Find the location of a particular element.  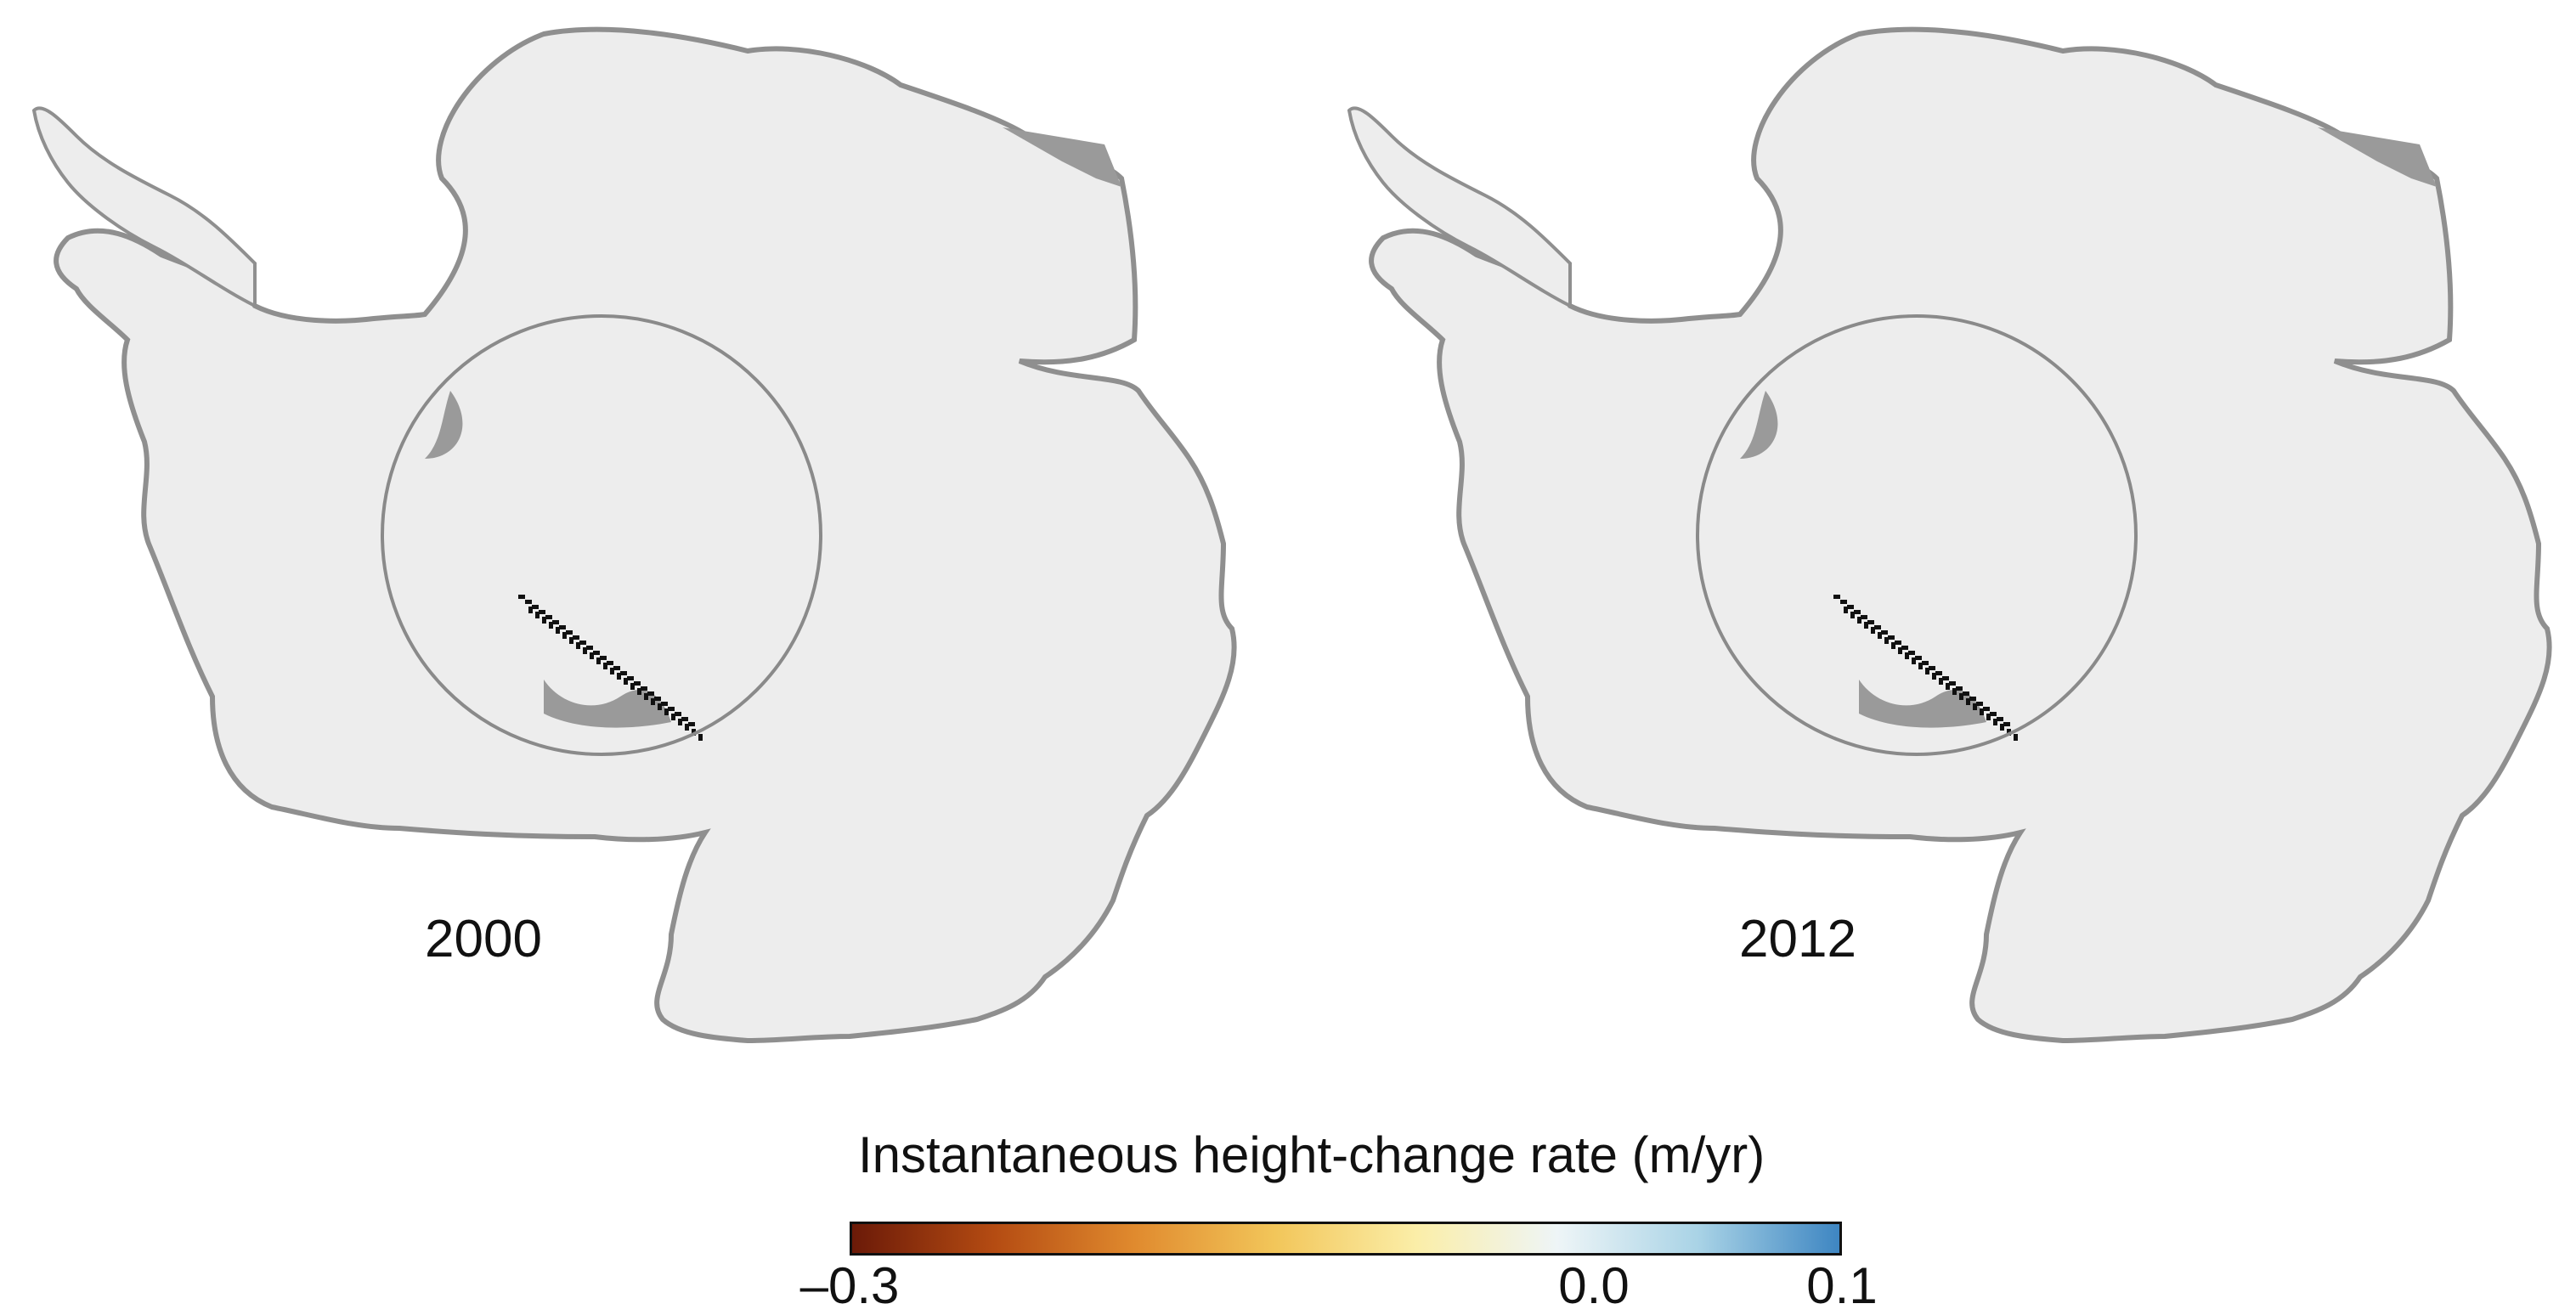

year-label-2000: 2000 is located at coordinates (484, 939).